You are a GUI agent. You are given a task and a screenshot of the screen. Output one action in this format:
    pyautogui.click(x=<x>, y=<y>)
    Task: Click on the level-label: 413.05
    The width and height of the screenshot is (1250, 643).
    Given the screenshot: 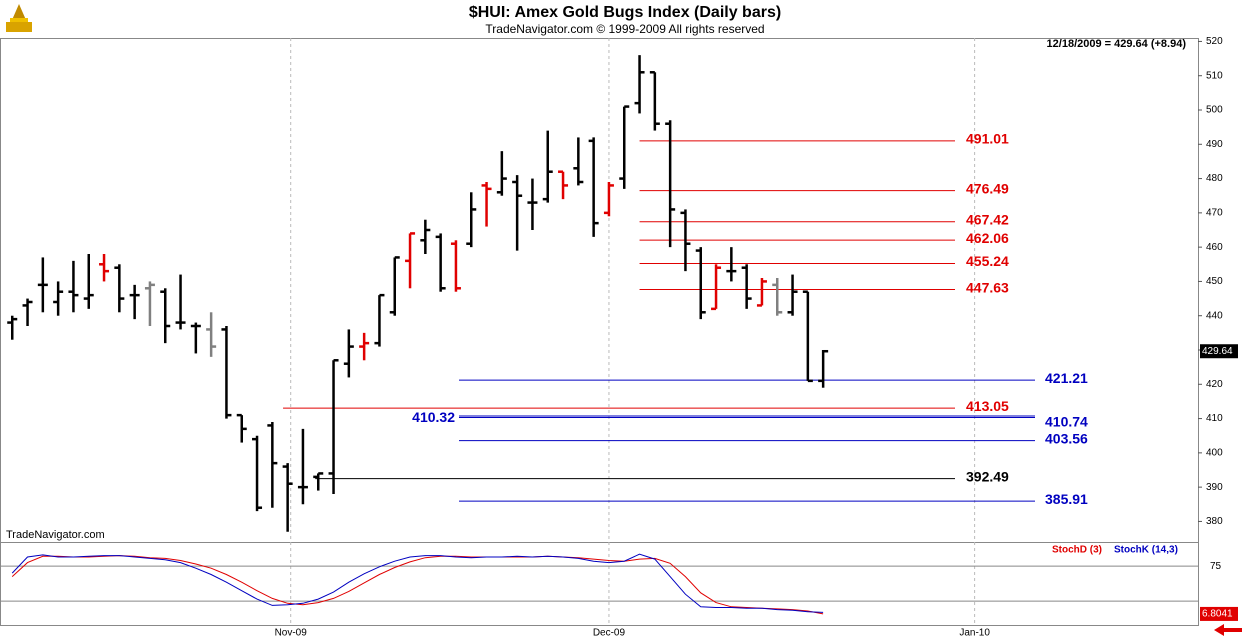 What is the action you would take?
    pyautogui.click(x=987, y=406)
    